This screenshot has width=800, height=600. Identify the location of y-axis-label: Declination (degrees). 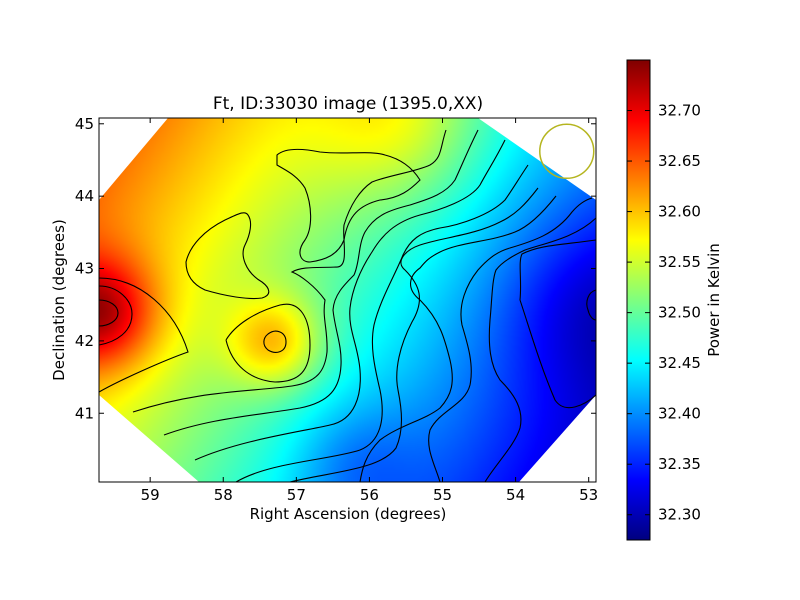
(59, 300).